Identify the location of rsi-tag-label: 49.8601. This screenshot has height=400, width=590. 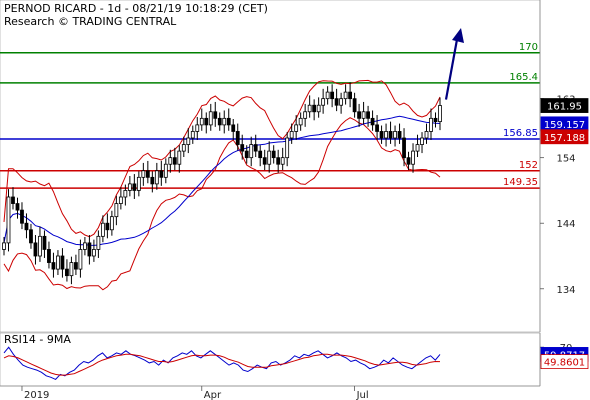
(564, 363).